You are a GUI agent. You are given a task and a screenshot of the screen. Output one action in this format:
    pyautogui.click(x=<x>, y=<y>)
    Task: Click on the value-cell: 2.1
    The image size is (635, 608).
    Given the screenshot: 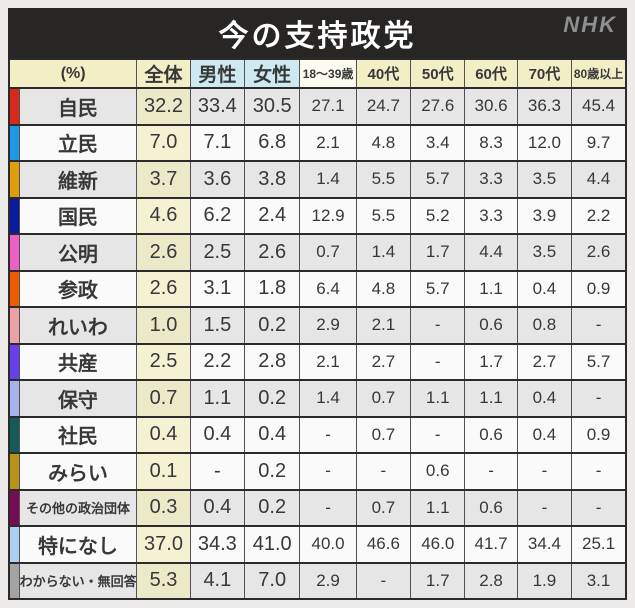 What is the action you would take?
    pyautogui.click(x=328, y=361)
    